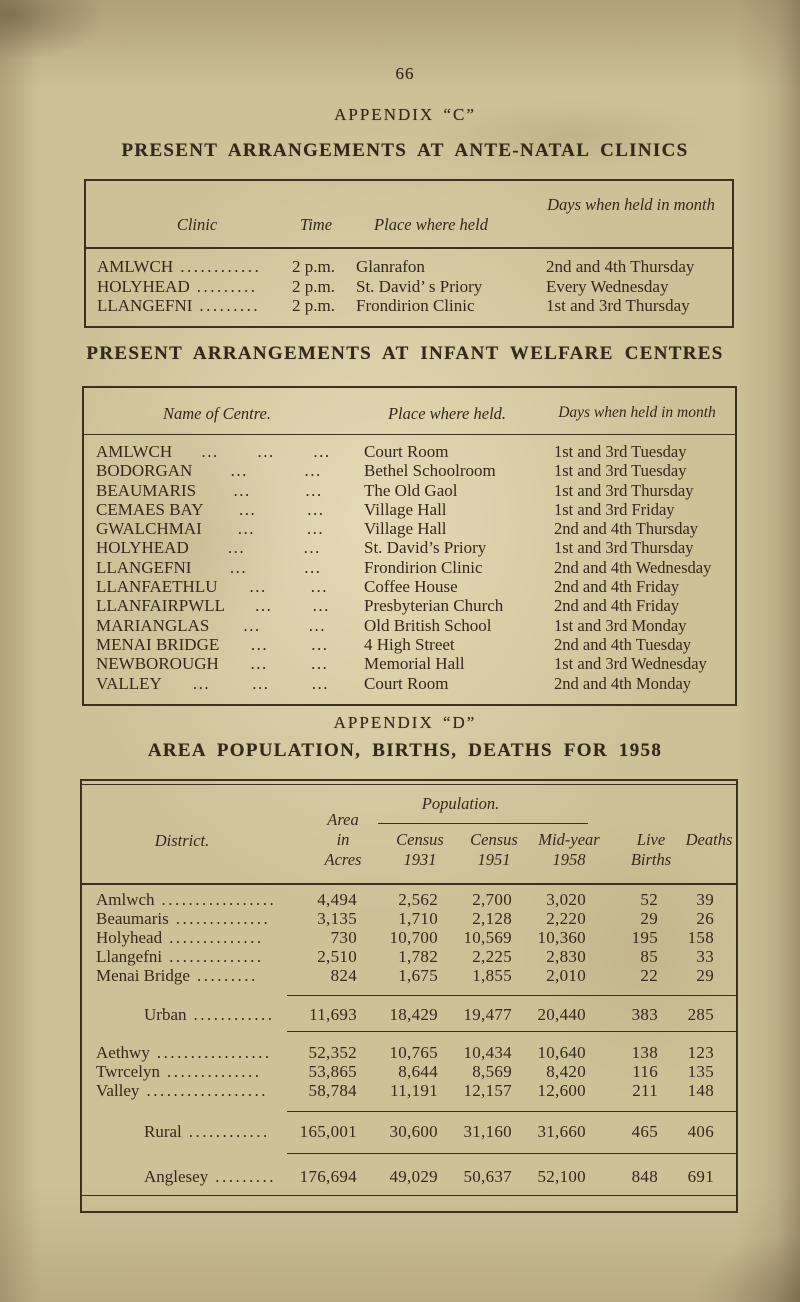  What do you see at coordinates (709, 839) in the screenshot?
I see `column-header-deaths: Deaths` at bounding box center [709, 839].